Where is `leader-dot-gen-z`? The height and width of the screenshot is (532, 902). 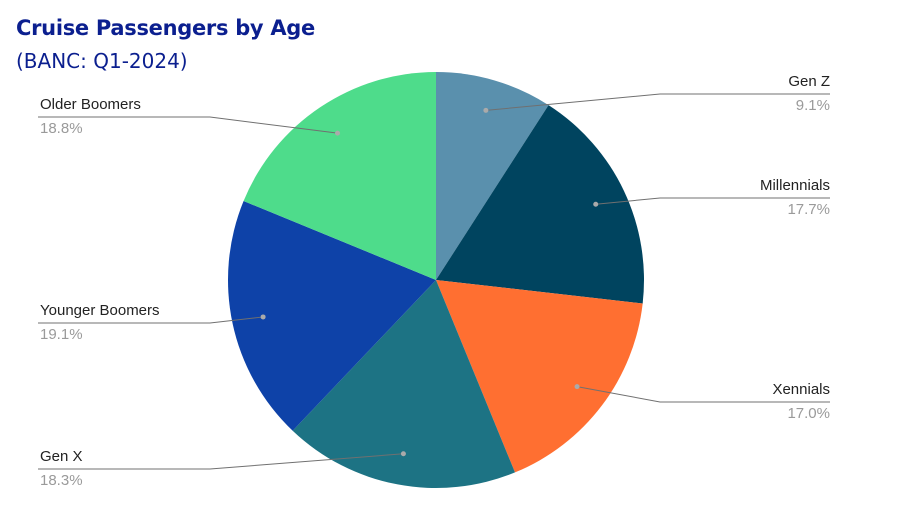 leader-dot-gen-z is located at coordinates (486, 110).